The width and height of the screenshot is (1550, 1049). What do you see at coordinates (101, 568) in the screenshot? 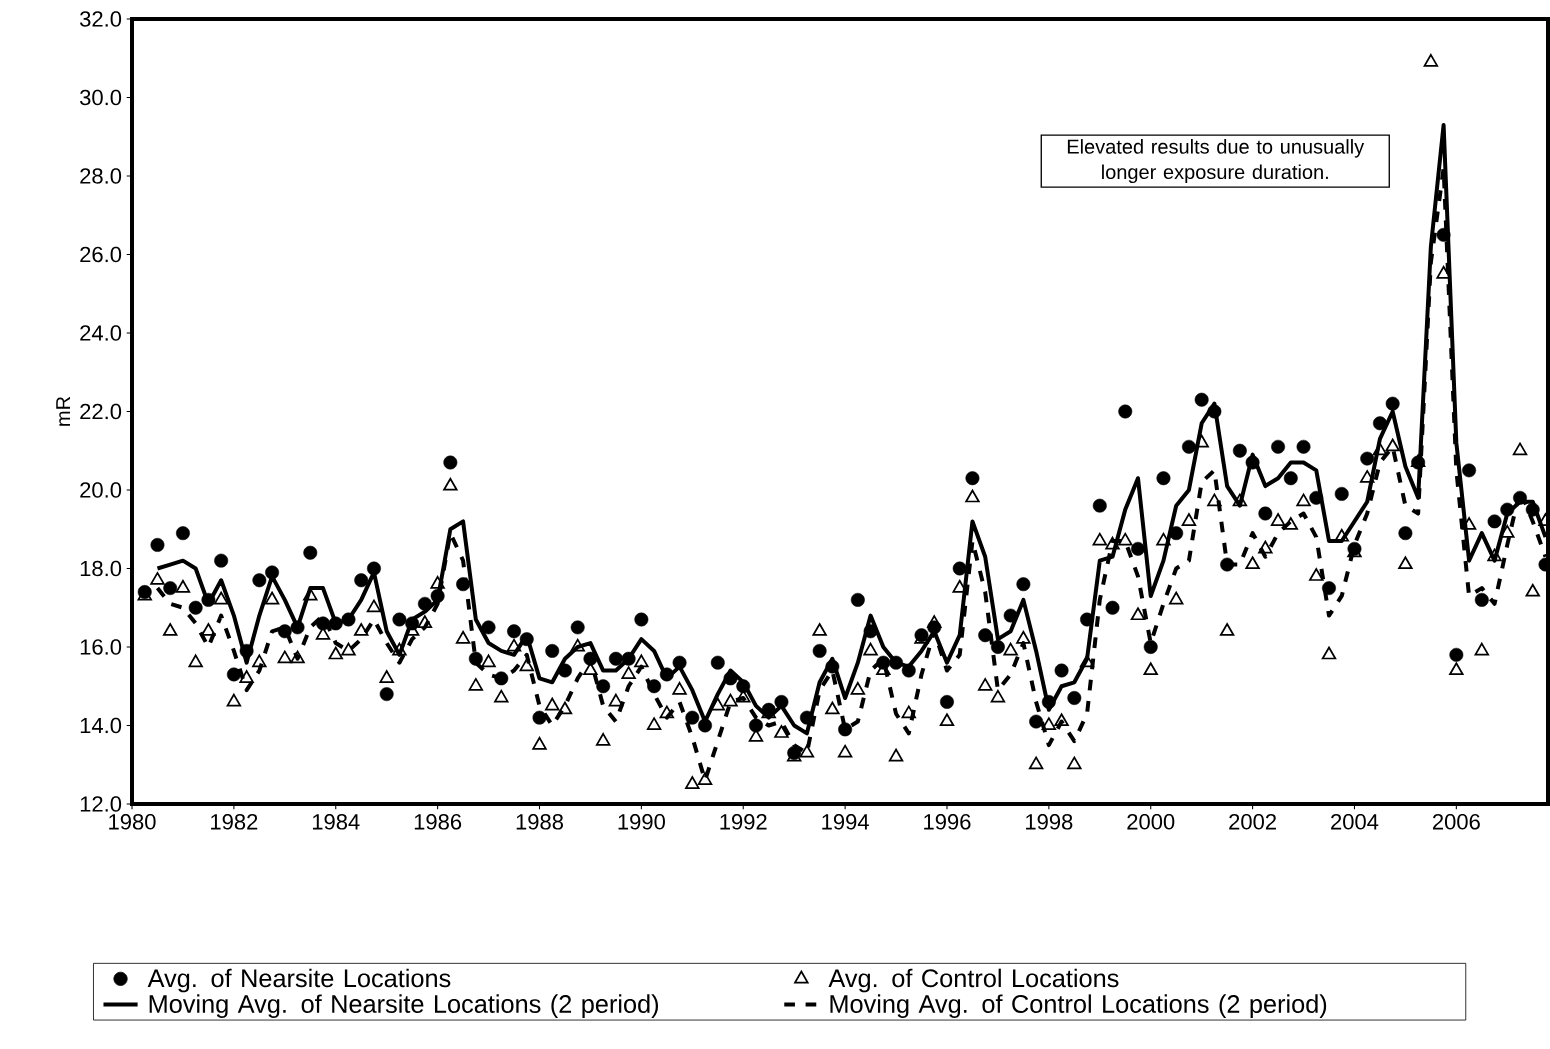
I see `y-tick-label: 18.0` at bounding box center [101, 568].